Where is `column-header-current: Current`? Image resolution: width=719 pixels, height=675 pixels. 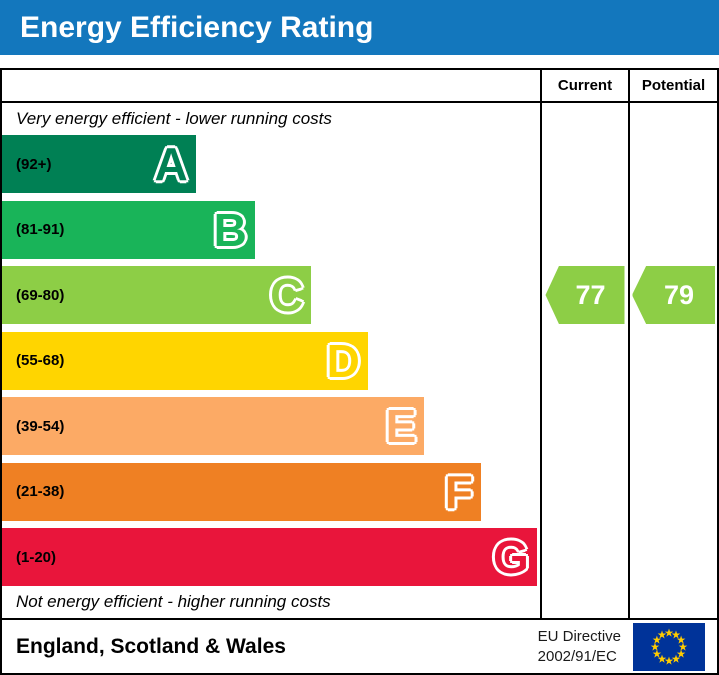
column-header-current: Current is located at coordinates (584, 85).